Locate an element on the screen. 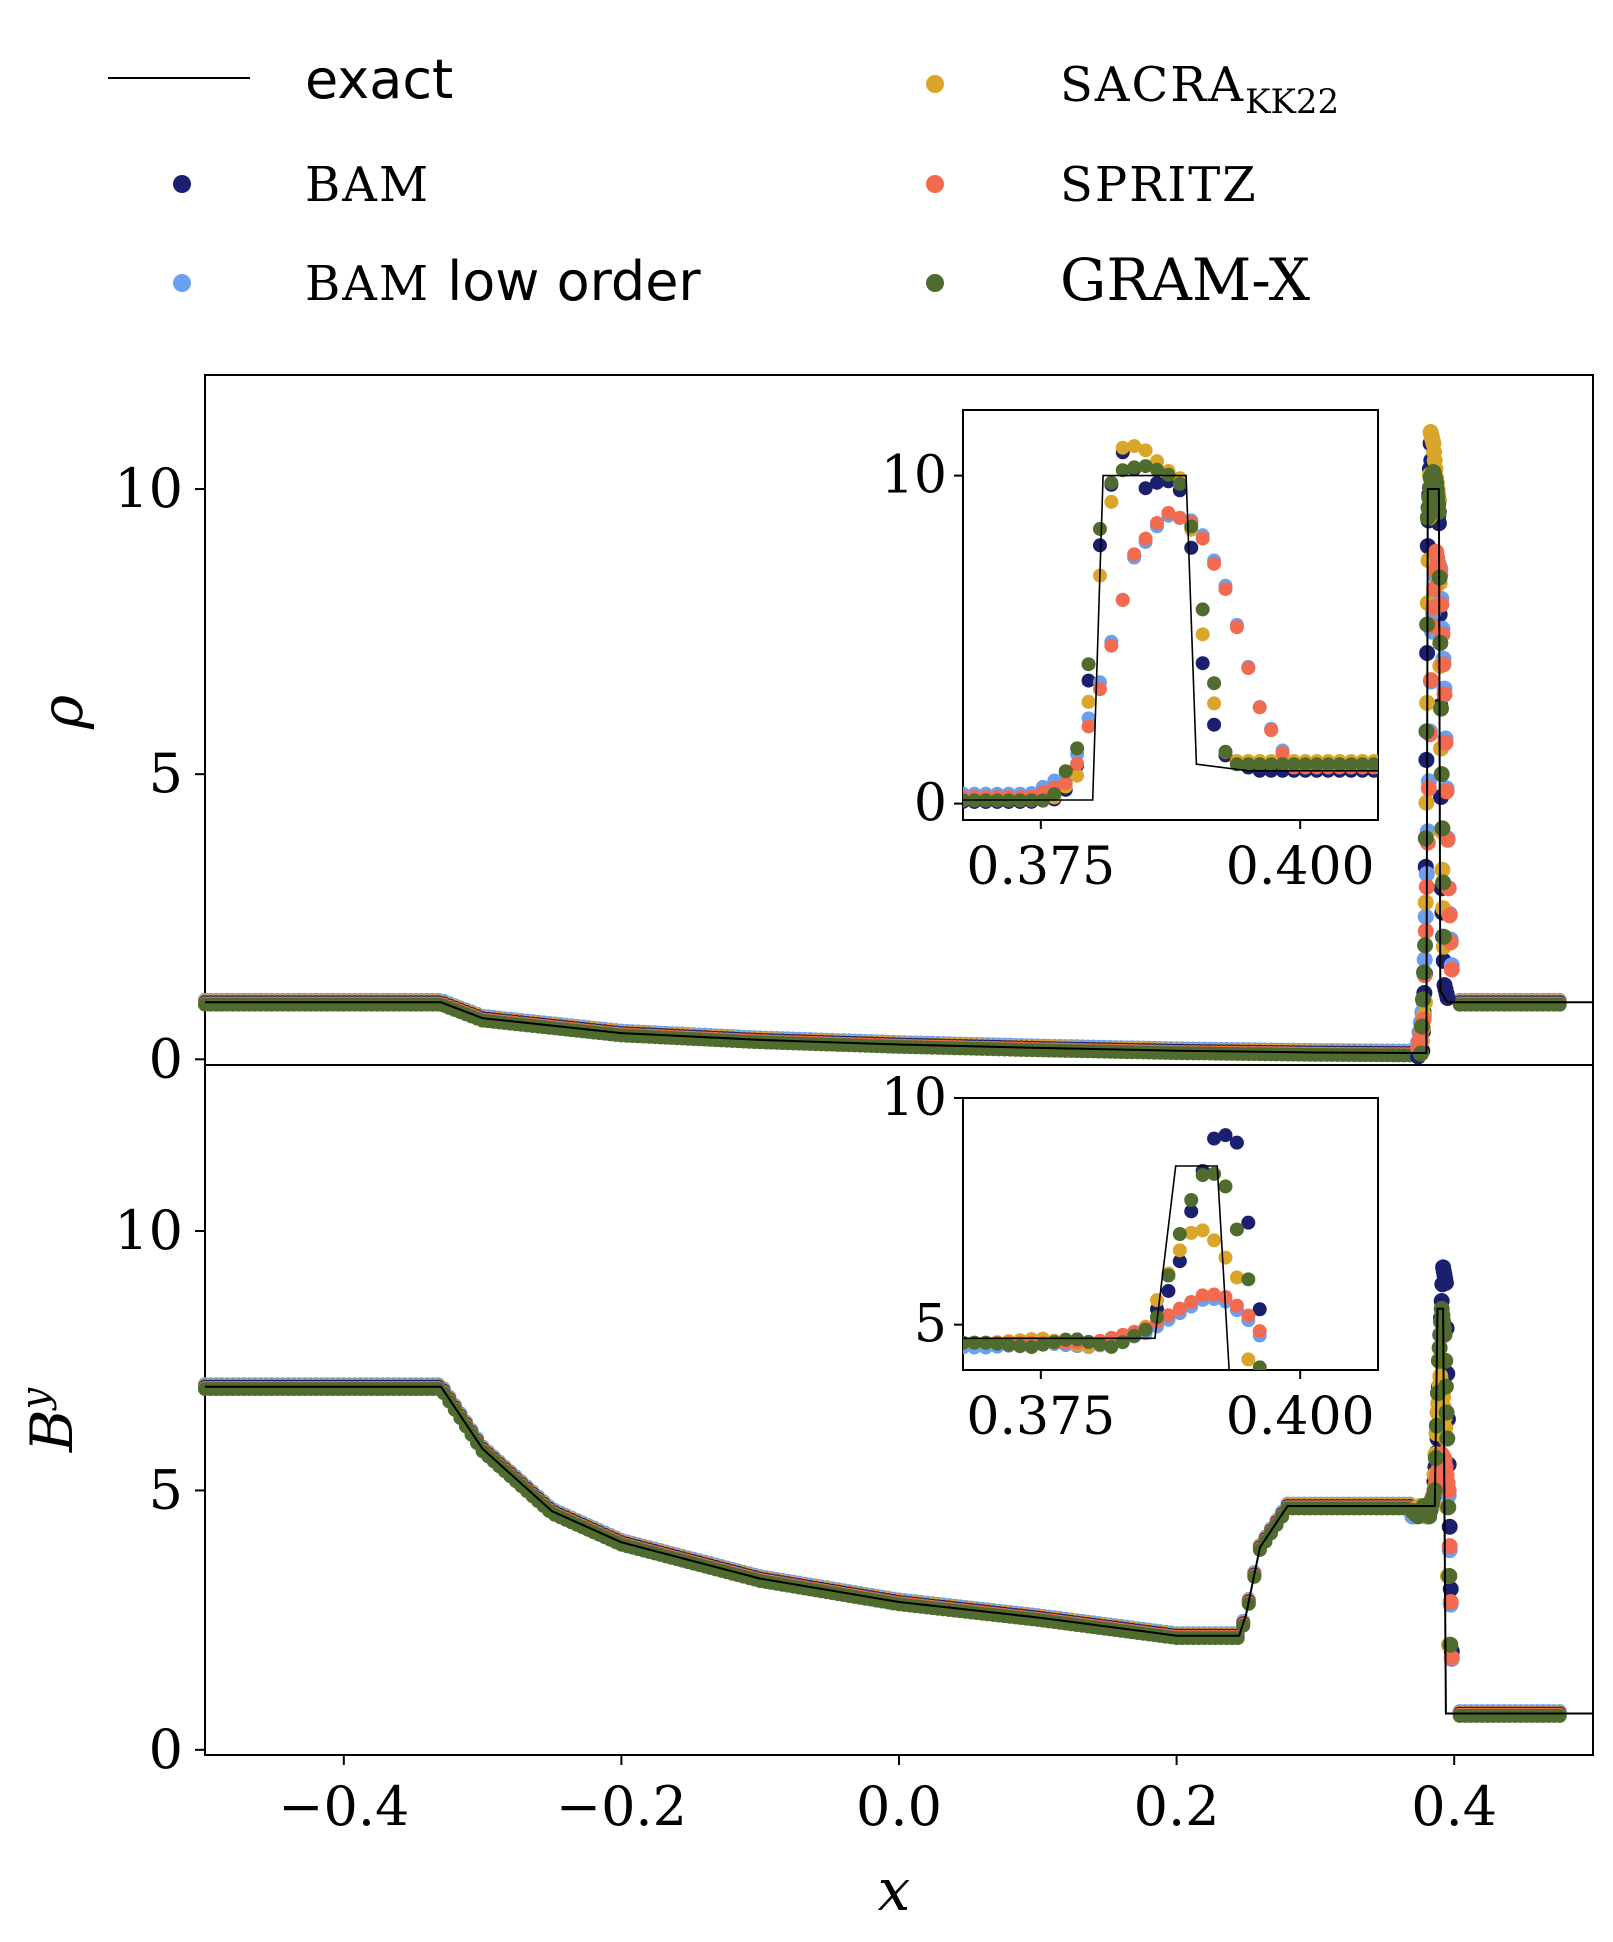  inset-exact-line is located at coordinates (1170, 637).